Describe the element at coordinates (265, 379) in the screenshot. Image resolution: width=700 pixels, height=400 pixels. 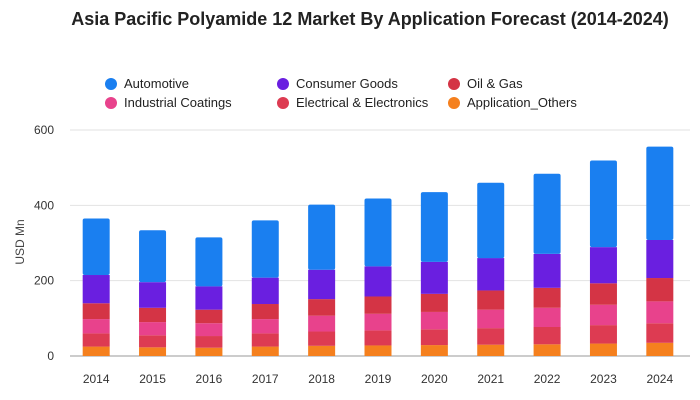
I see `x-tick-label: 2017` at that location.